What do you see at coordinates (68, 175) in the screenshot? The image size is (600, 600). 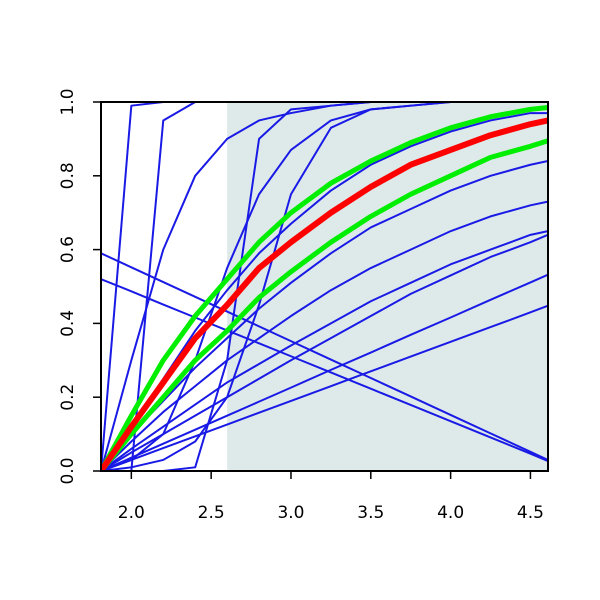 I see `y-tick-label: 0.8` at bounding box center [68, 175].